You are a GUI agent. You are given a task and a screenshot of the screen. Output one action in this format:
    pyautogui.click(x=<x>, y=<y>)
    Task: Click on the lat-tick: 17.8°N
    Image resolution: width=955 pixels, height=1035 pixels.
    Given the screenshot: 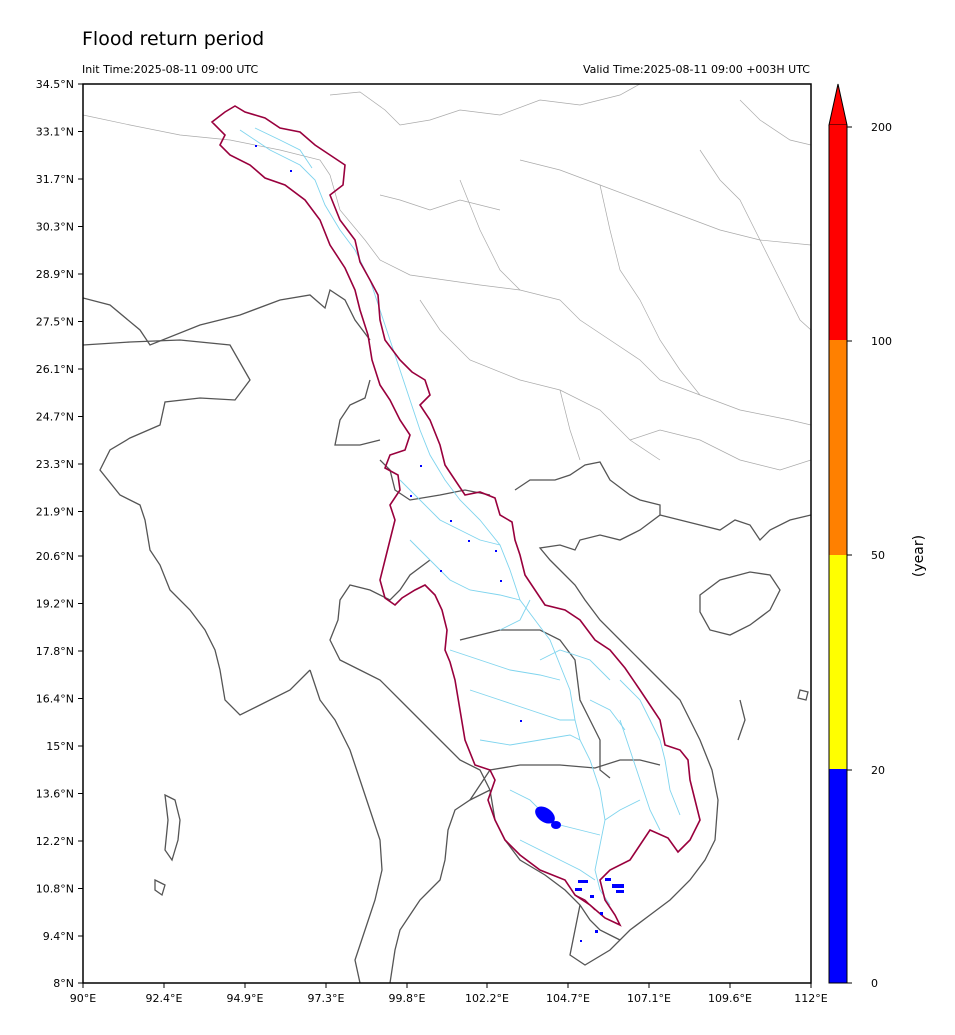 What is the action you would take?
    pyautogui.click(x=55, y=651)
    